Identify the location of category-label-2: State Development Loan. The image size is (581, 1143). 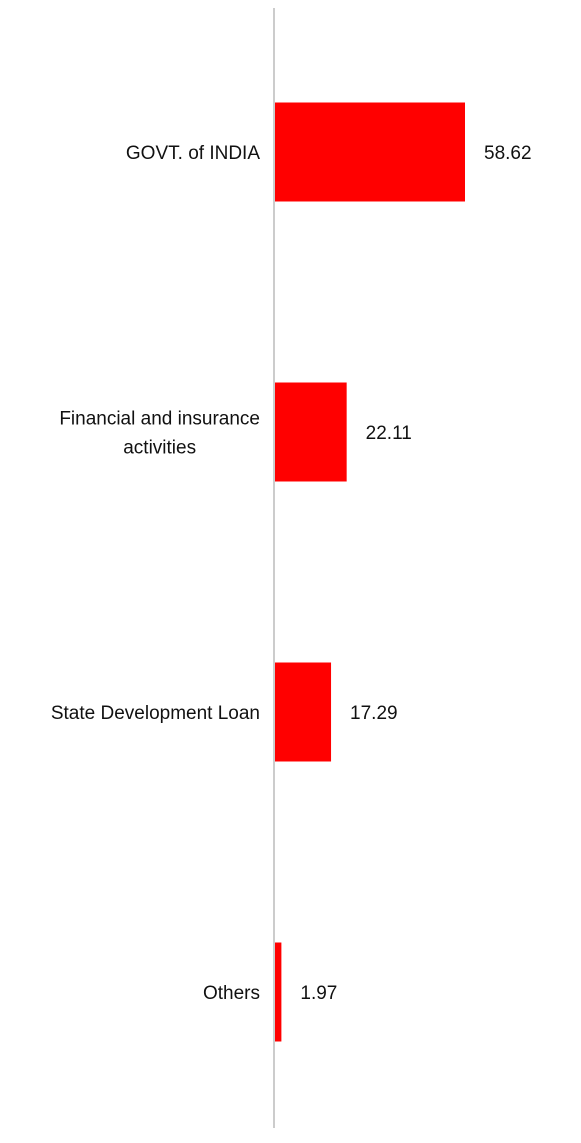
(155, 713).